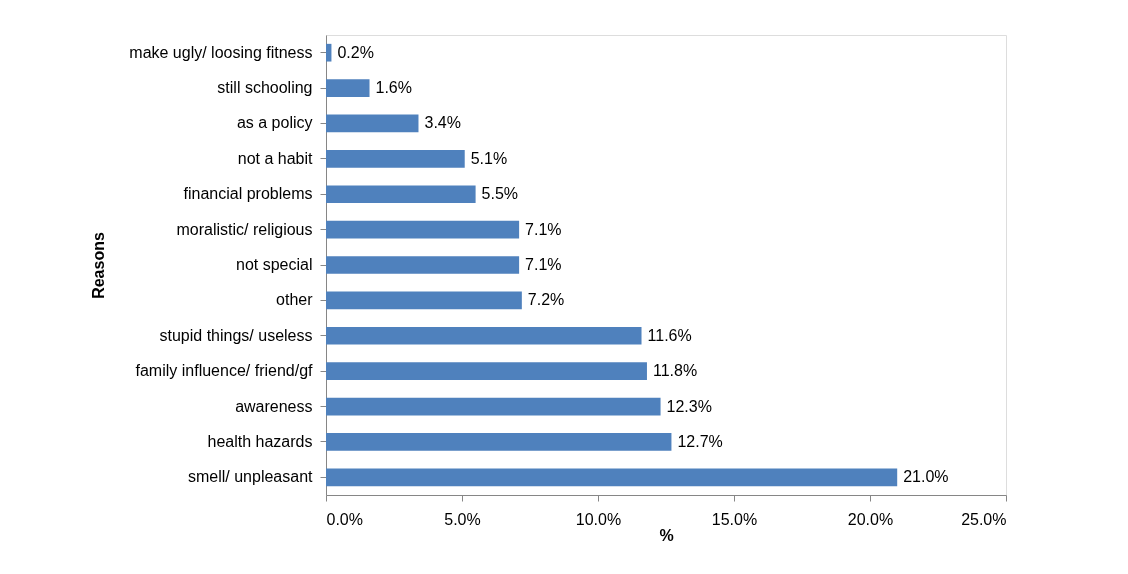  Describe the element at coordinates (675, 371) in the screenshot. I see `data-label: 11.8%` at that location.